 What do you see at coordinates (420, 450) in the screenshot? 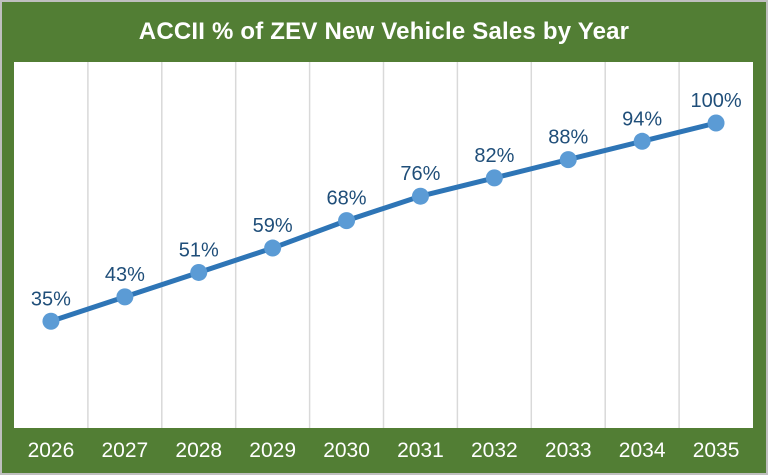
I see `x-axis-label: 2031` at bounding box center [420, 450].